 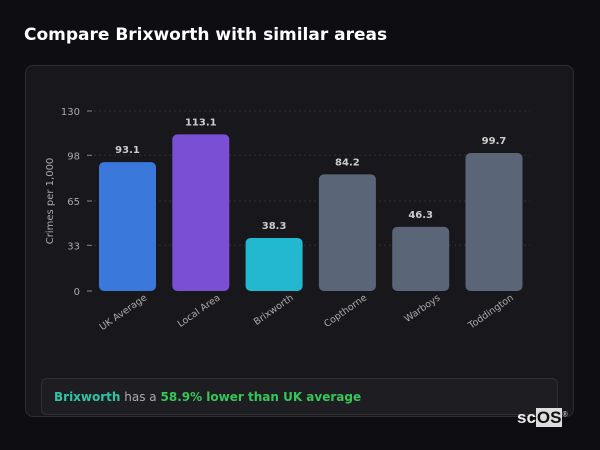 I want to click on y-axis-label: Crimes per 1,000, so click(x=50, y=201).